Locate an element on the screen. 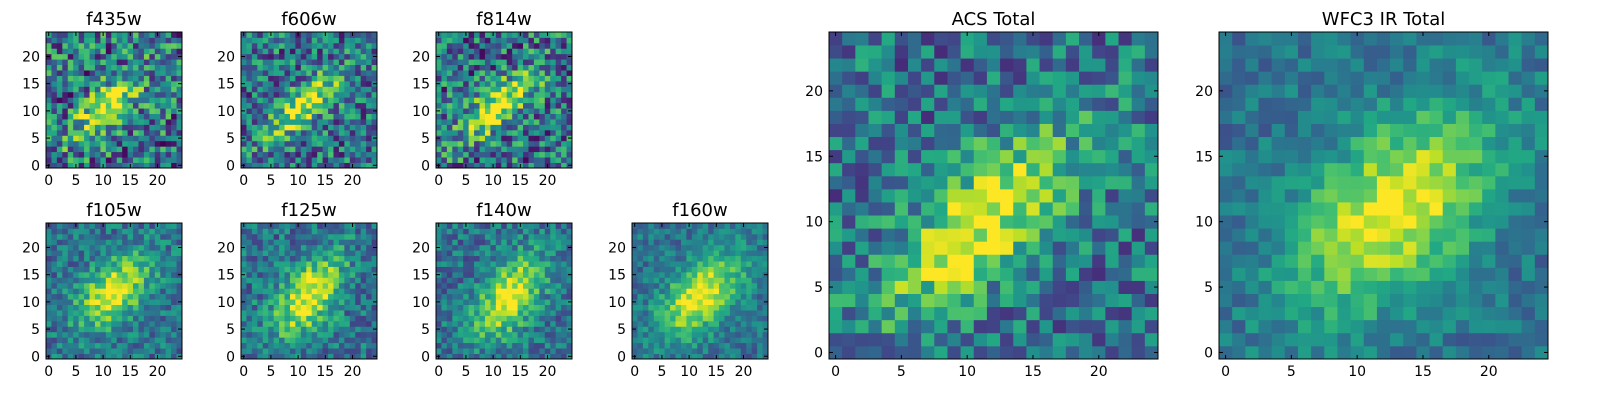  heatmap-cells is located at coordinates (504, 291).